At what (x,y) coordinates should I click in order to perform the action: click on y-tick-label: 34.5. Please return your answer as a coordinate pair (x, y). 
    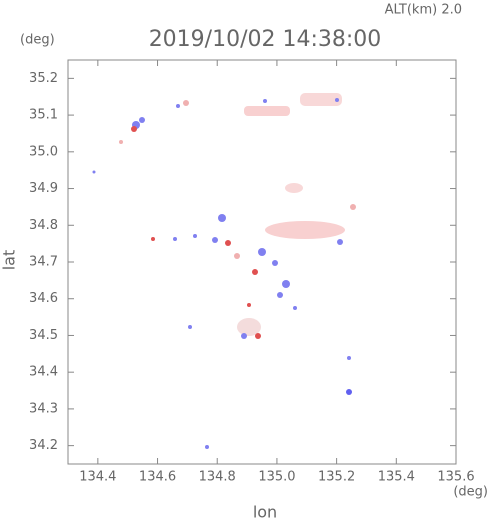
    Looking at the image, I should click on (43, 335).